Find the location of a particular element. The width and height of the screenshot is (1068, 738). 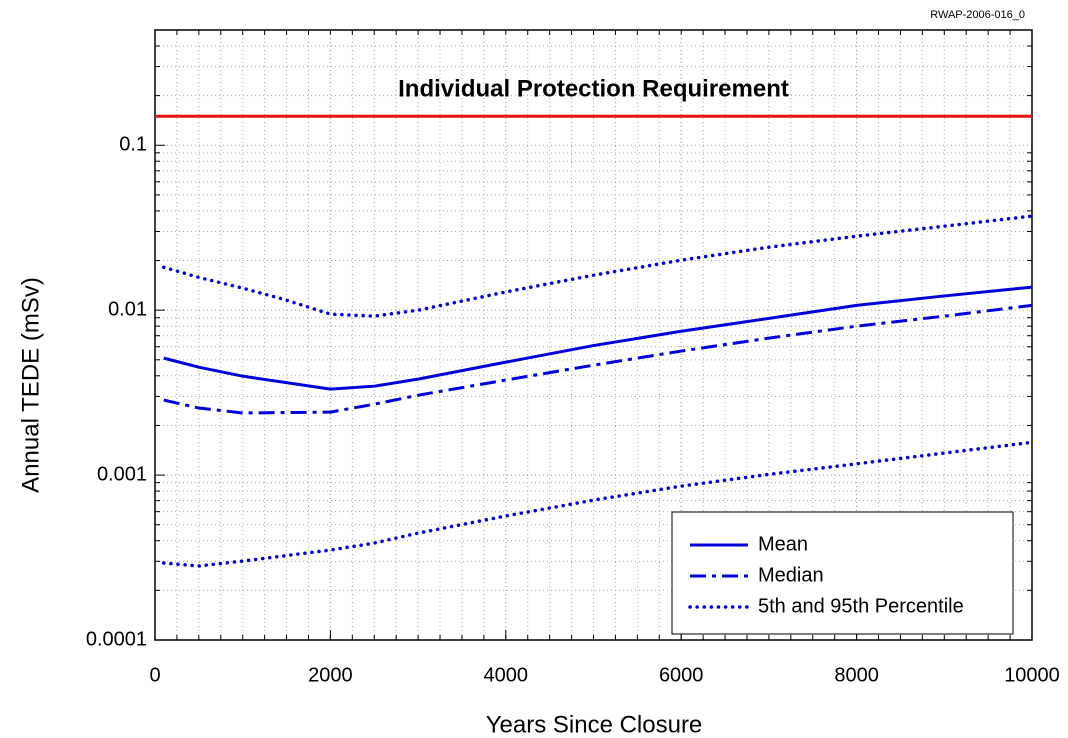

x-tick-label: 0 is located at coordinates (154, 675).